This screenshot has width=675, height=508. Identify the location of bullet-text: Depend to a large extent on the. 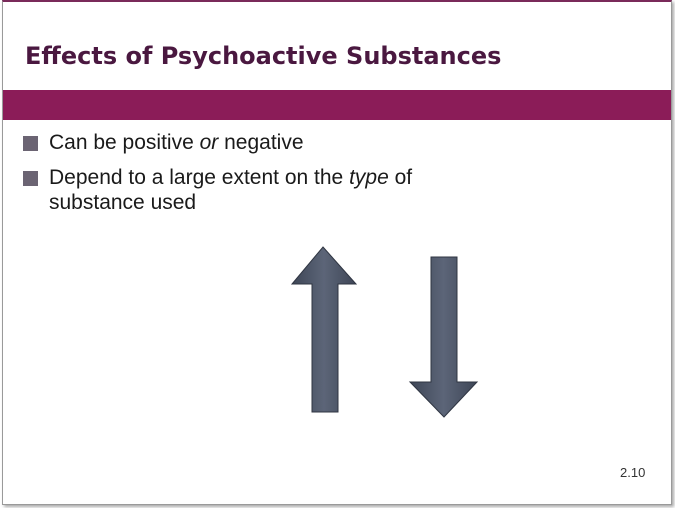
(199, 177).